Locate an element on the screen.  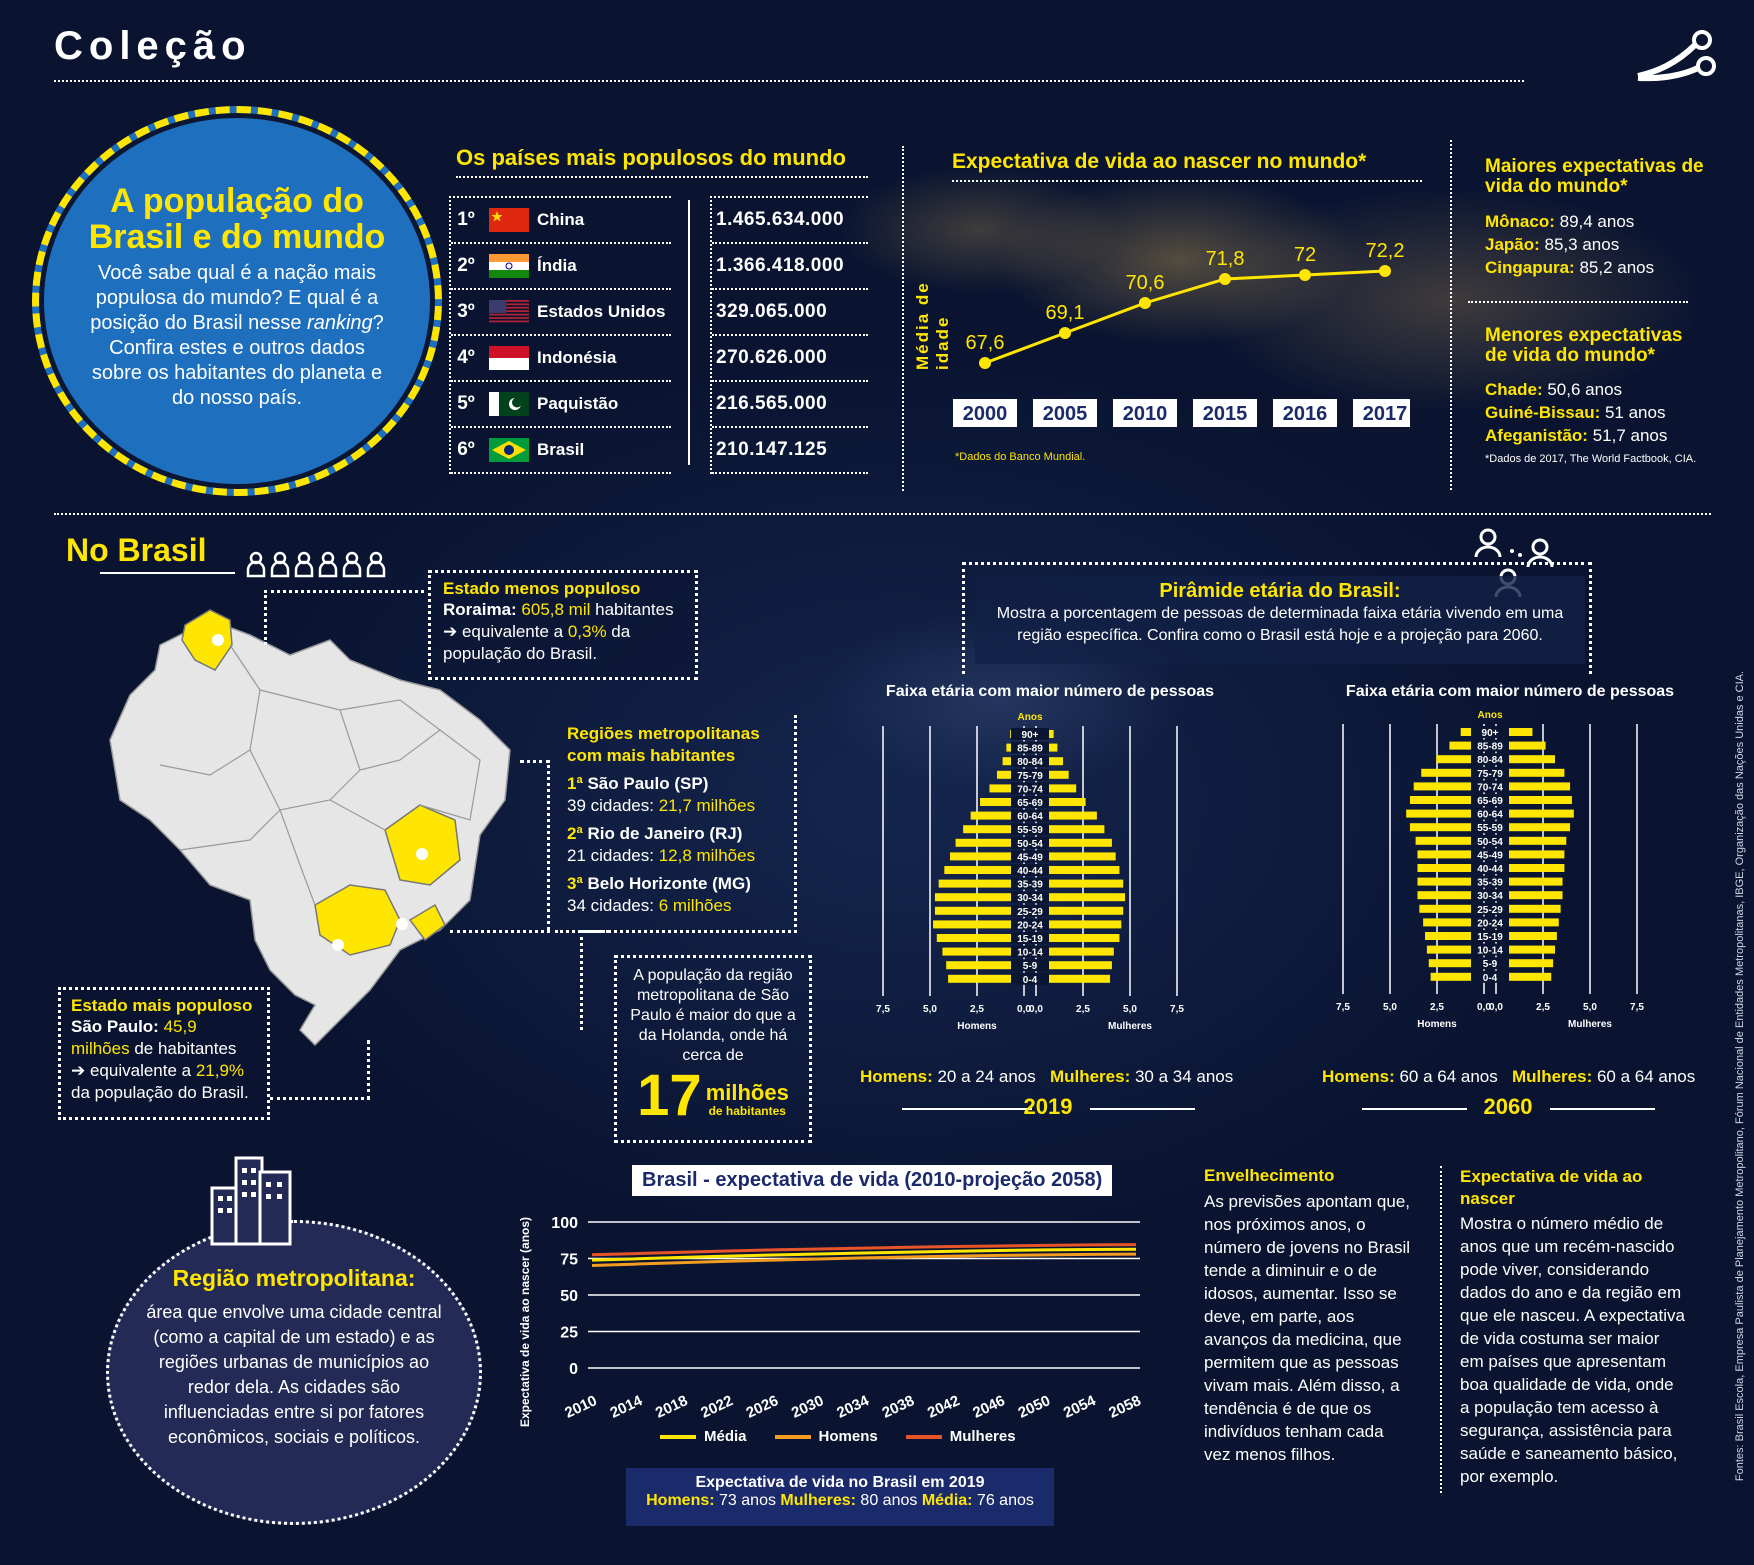
people-icons is located at coordinates (318, 566).